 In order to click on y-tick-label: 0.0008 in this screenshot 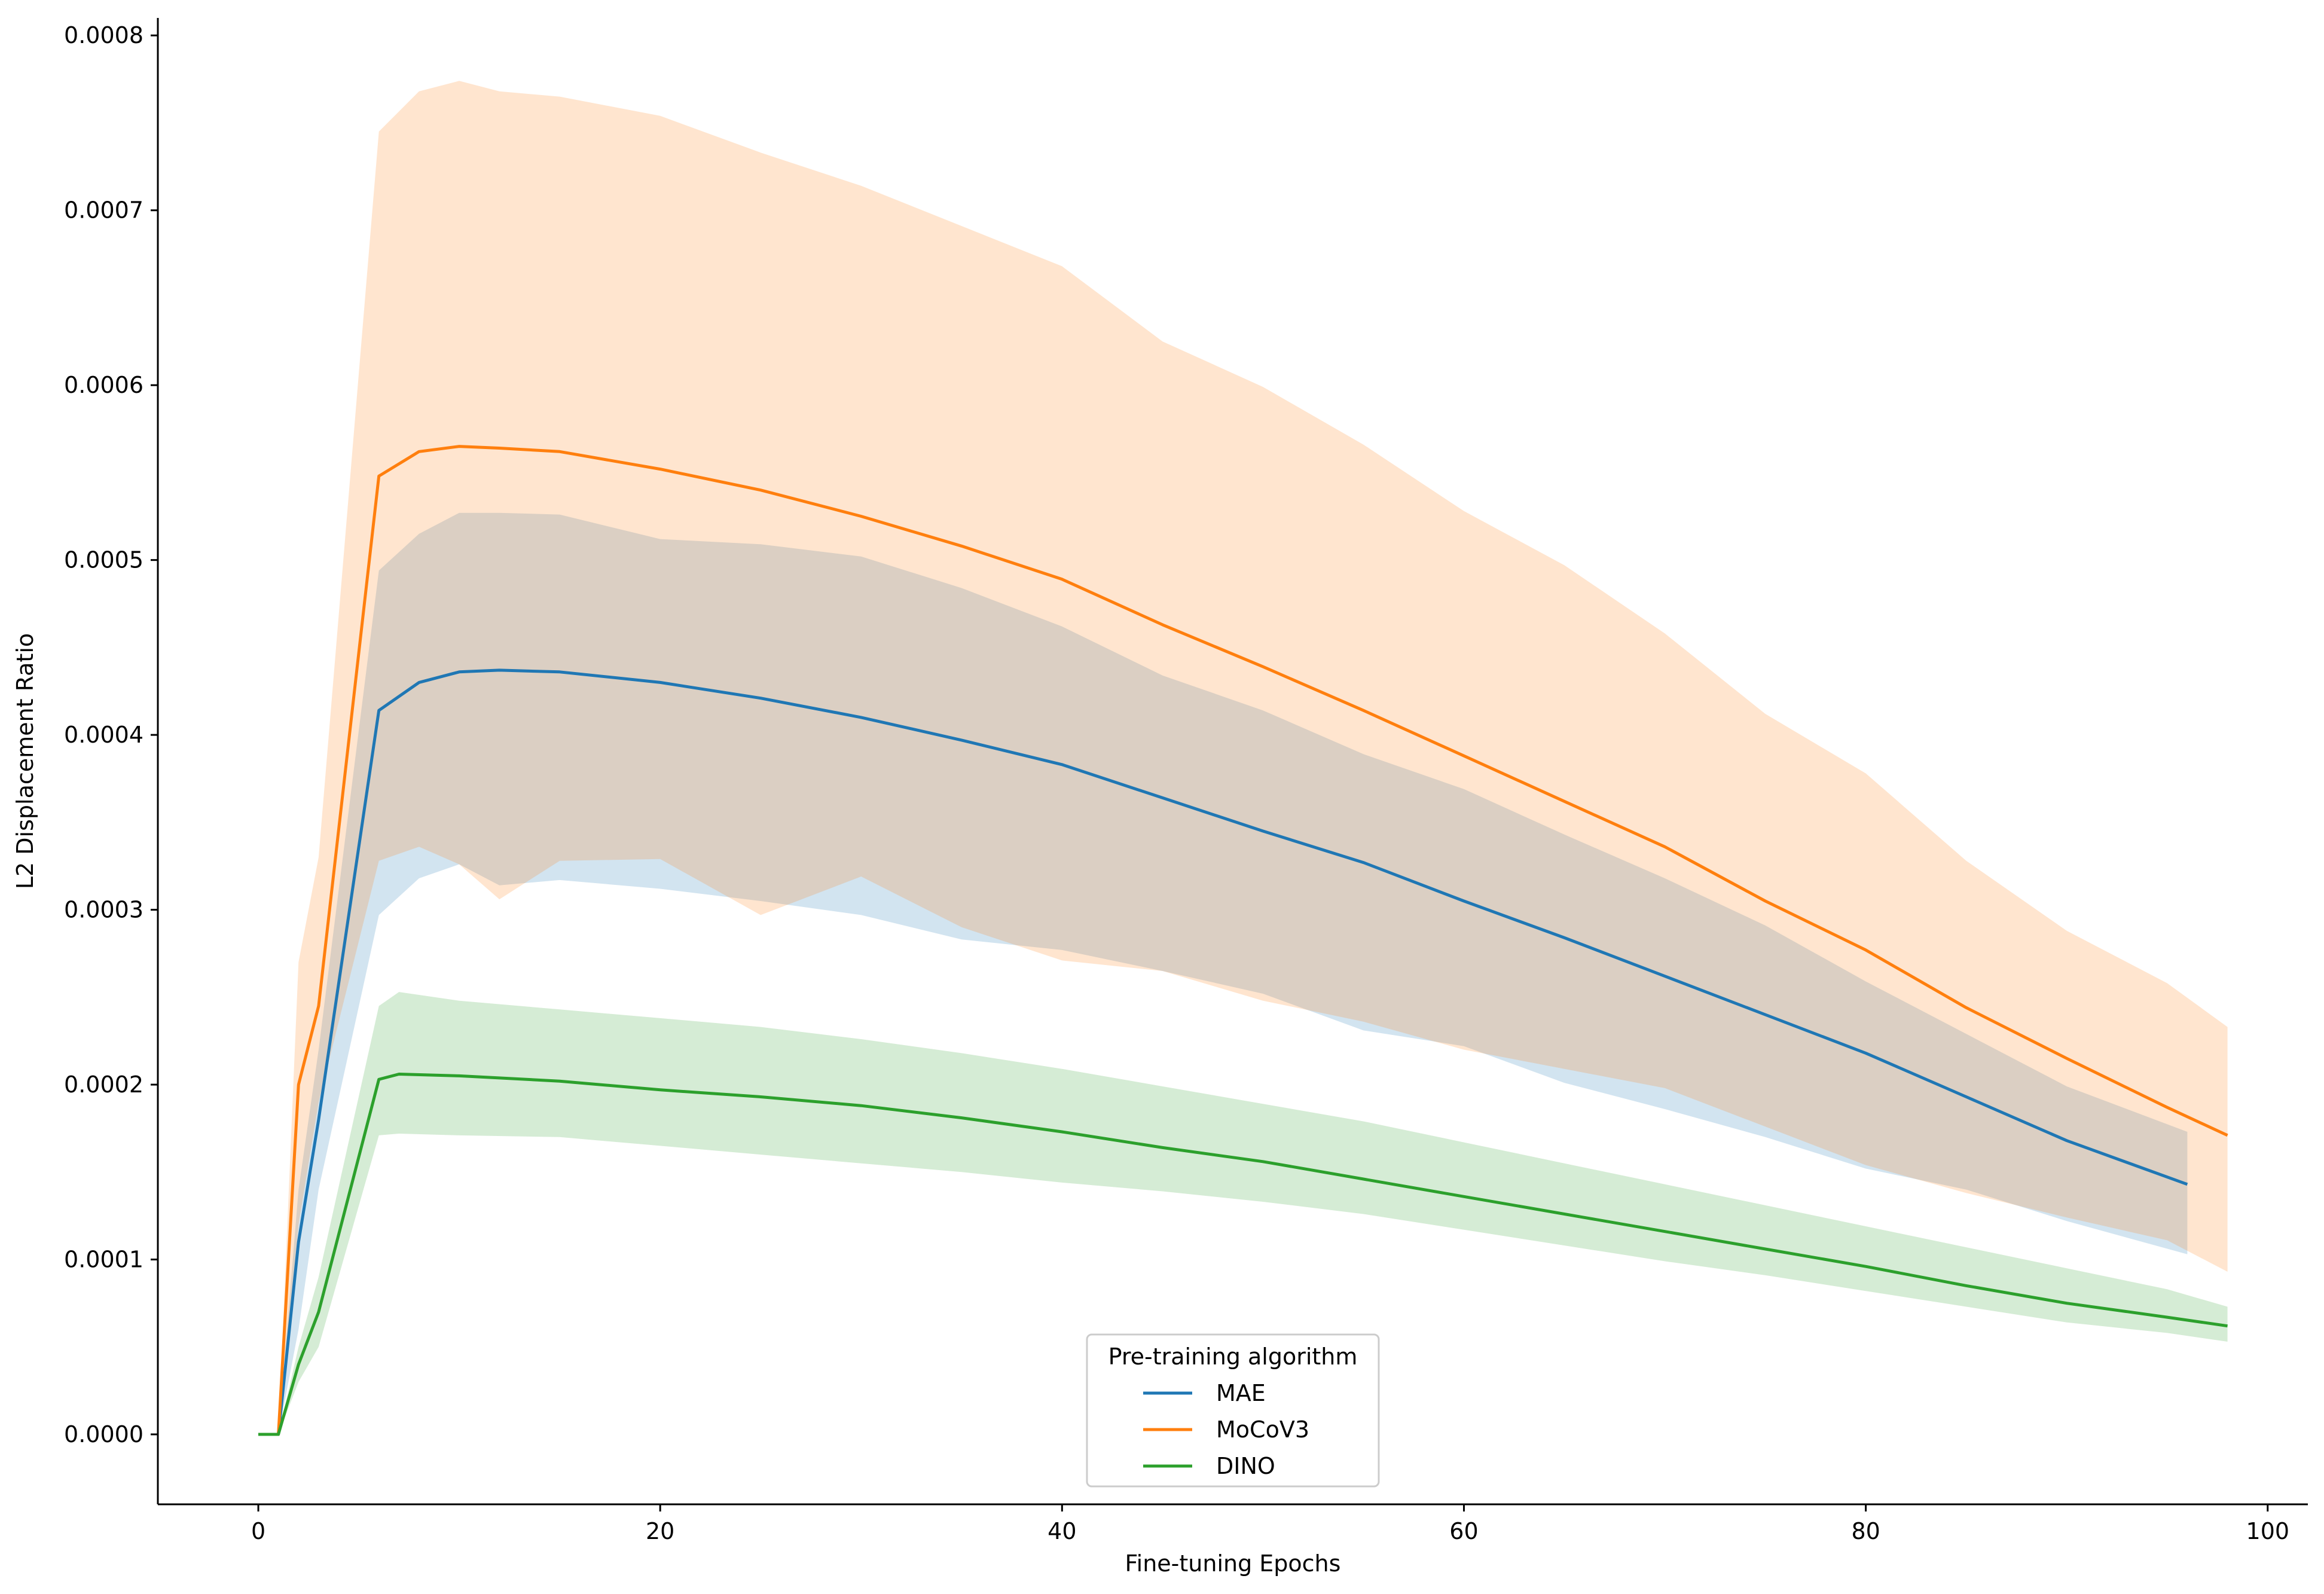, I will do `click(103, 35)`.